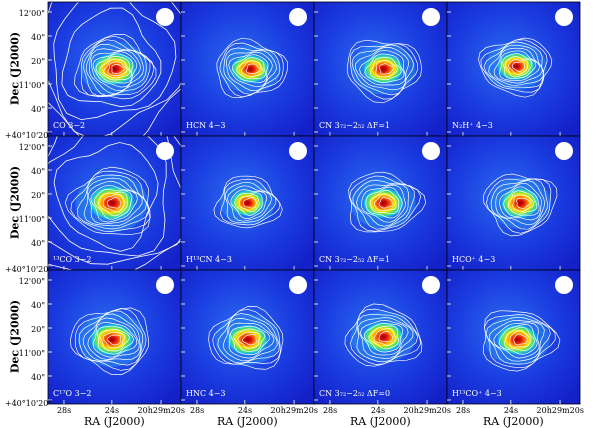 The width and height of the screenshot is (600, 428). Describe the element at coordinates (206, 125) in the screenshot. I see `panel-line-label: HCN 4−3` at that location.